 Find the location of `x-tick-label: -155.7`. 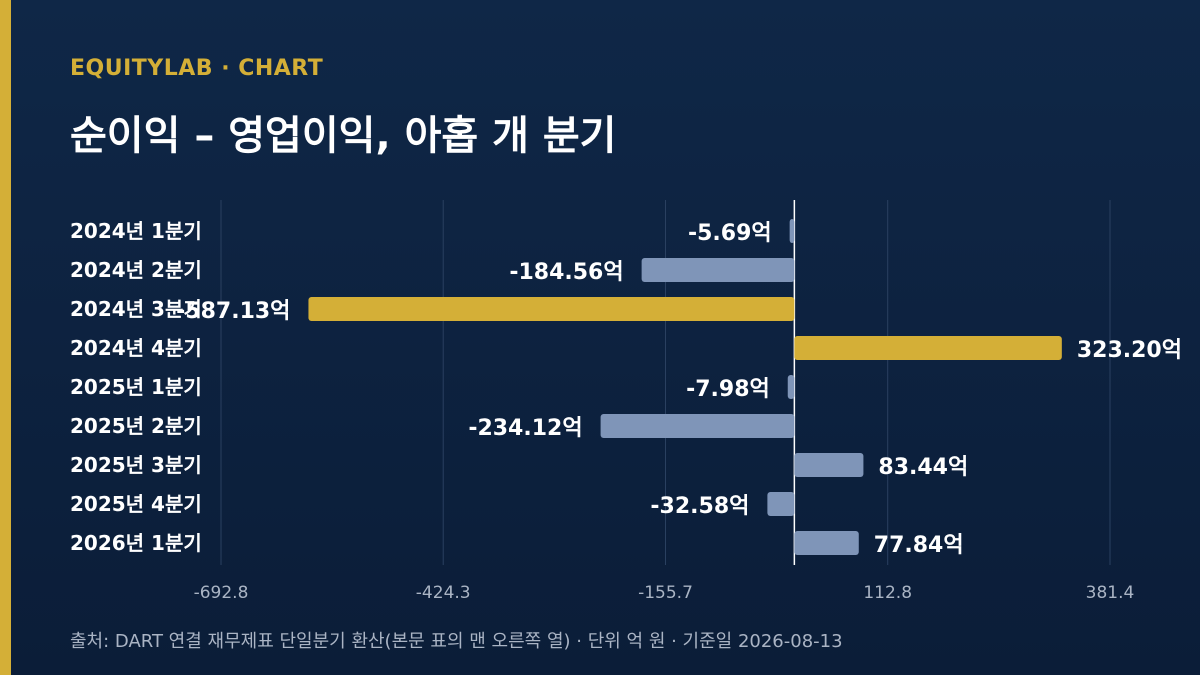

x-tick-label: -155.7 is located at coordinates (665, 593).